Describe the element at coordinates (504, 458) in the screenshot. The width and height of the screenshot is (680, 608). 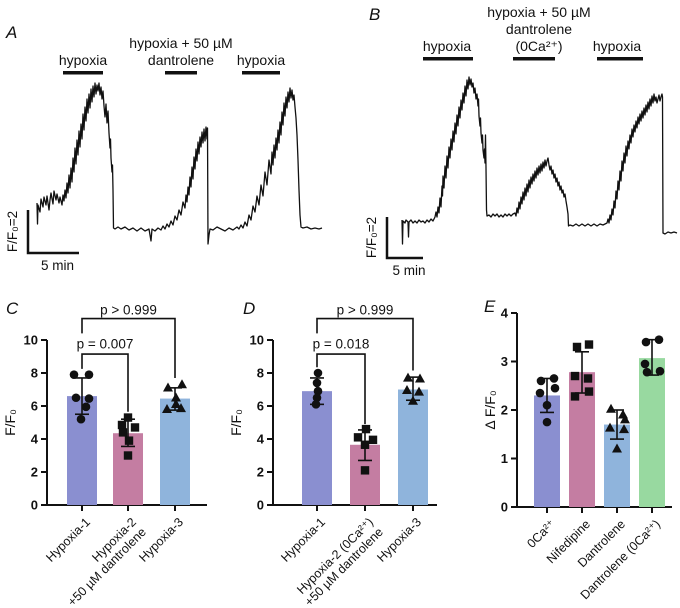
I see `y-tick-label: 1` at that location.